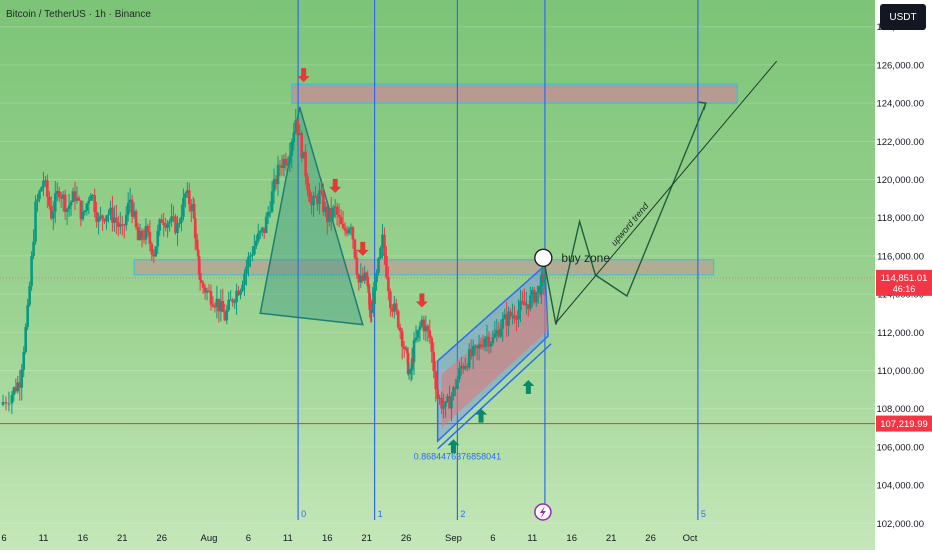 The image size is (932, 550). What do you see at coordinates (303, 75) in the screenshot?
I see `sell-arrow-icon` at bounding box center [303, 75].